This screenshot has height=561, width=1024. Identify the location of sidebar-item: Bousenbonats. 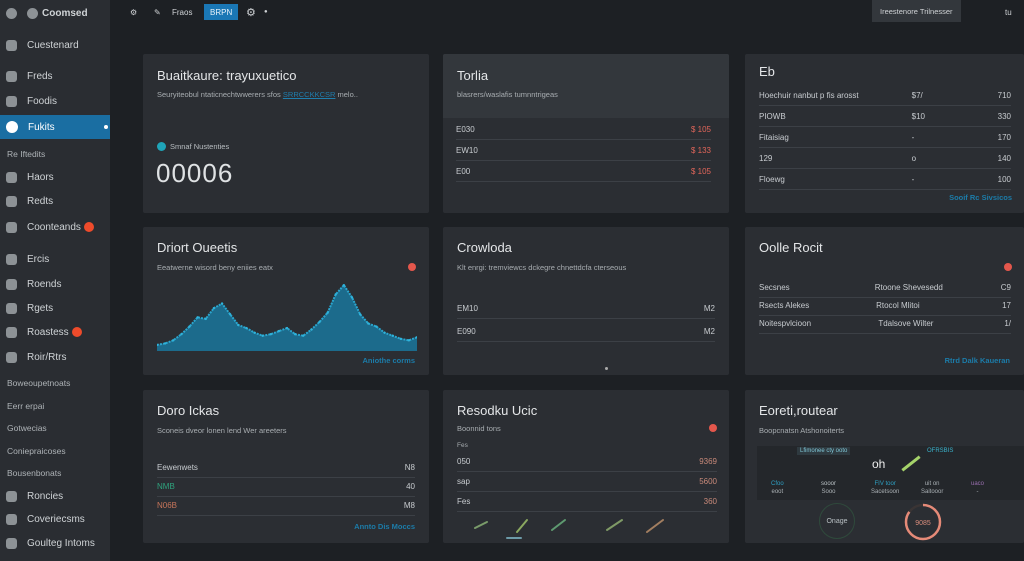
(55, 473).